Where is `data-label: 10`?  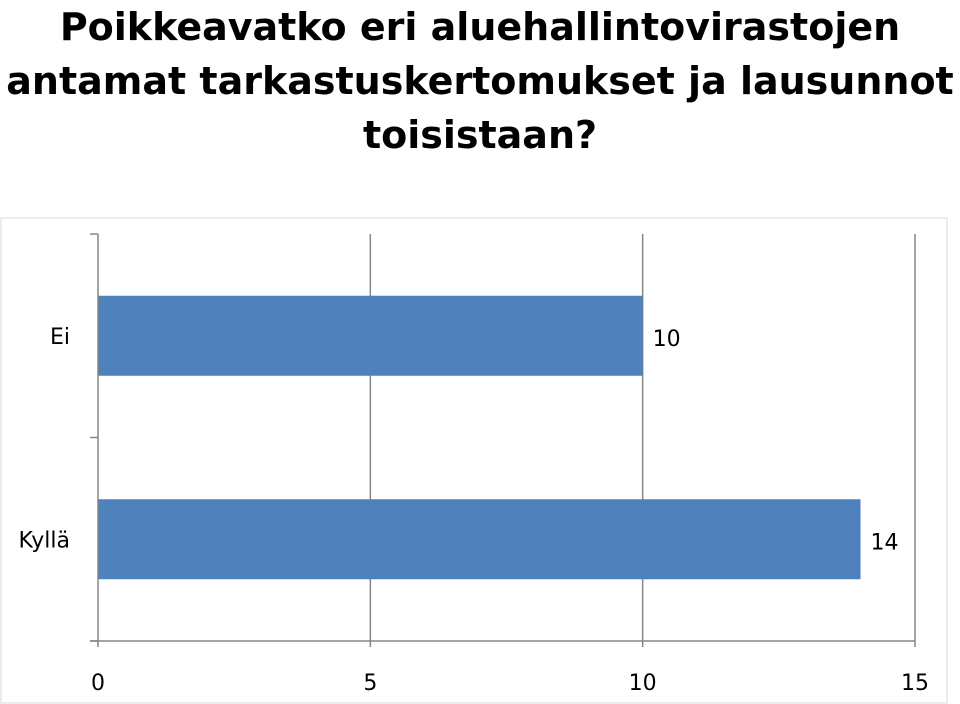
data-label: 10 is located at coordinates (667, 339).